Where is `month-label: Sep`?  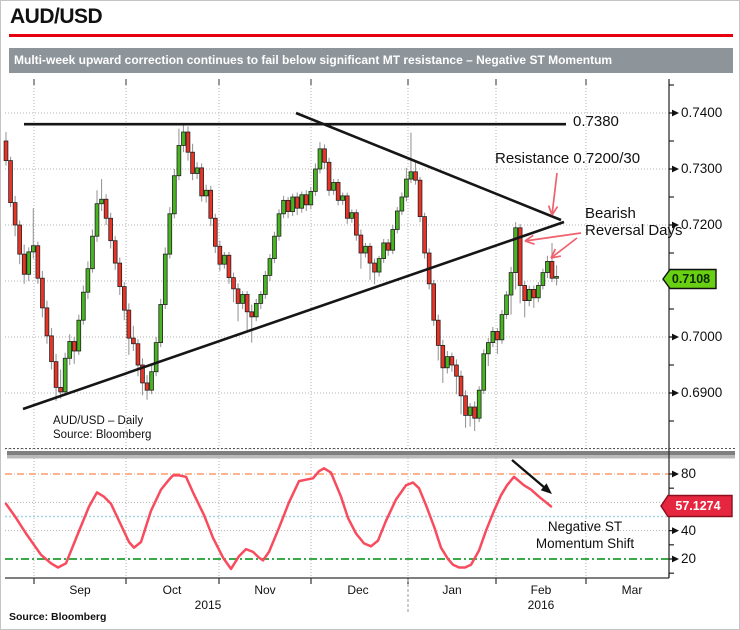
month-label: Sep is located at coordinates (80, 590).